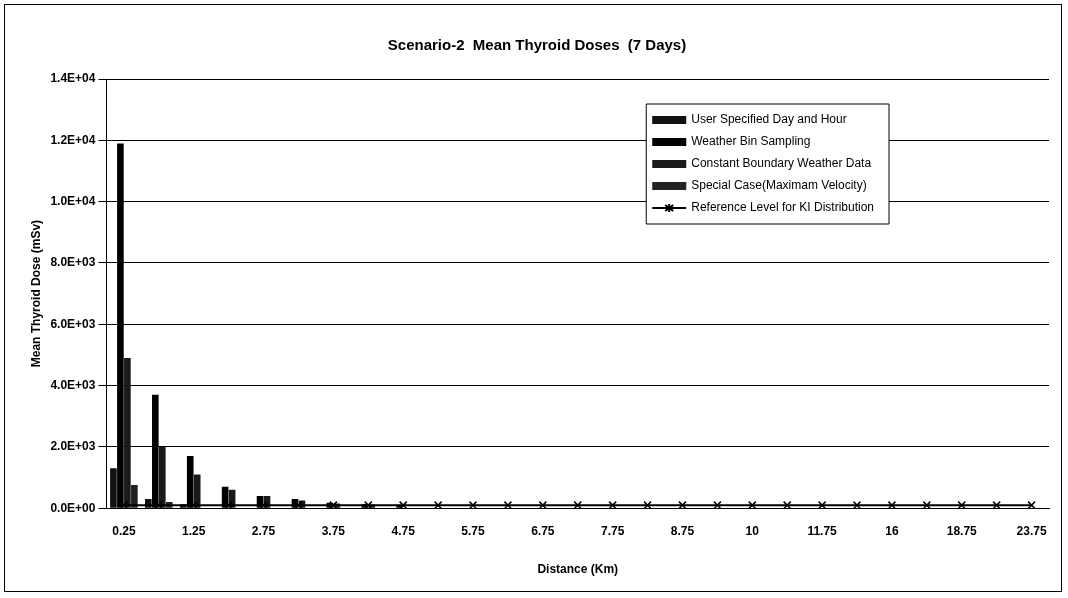 The height and width of the screenshot is (598, 1068). What do you see at coordinates (537, 45) in the screenshot?
I see `chart-title: Scenario-2 Mean Thyroid Doses (7 Days)` at bounding box center [537, 45].